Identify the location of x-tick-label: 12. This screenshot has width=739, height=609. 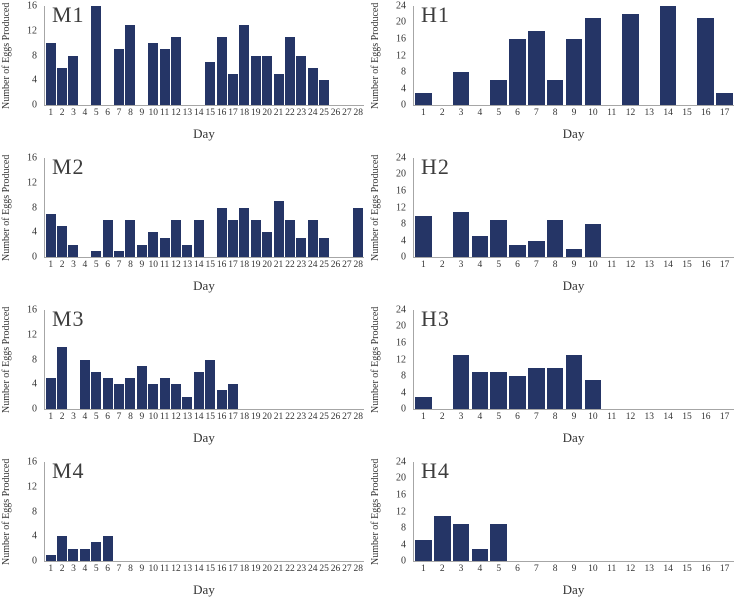
(176, 569).